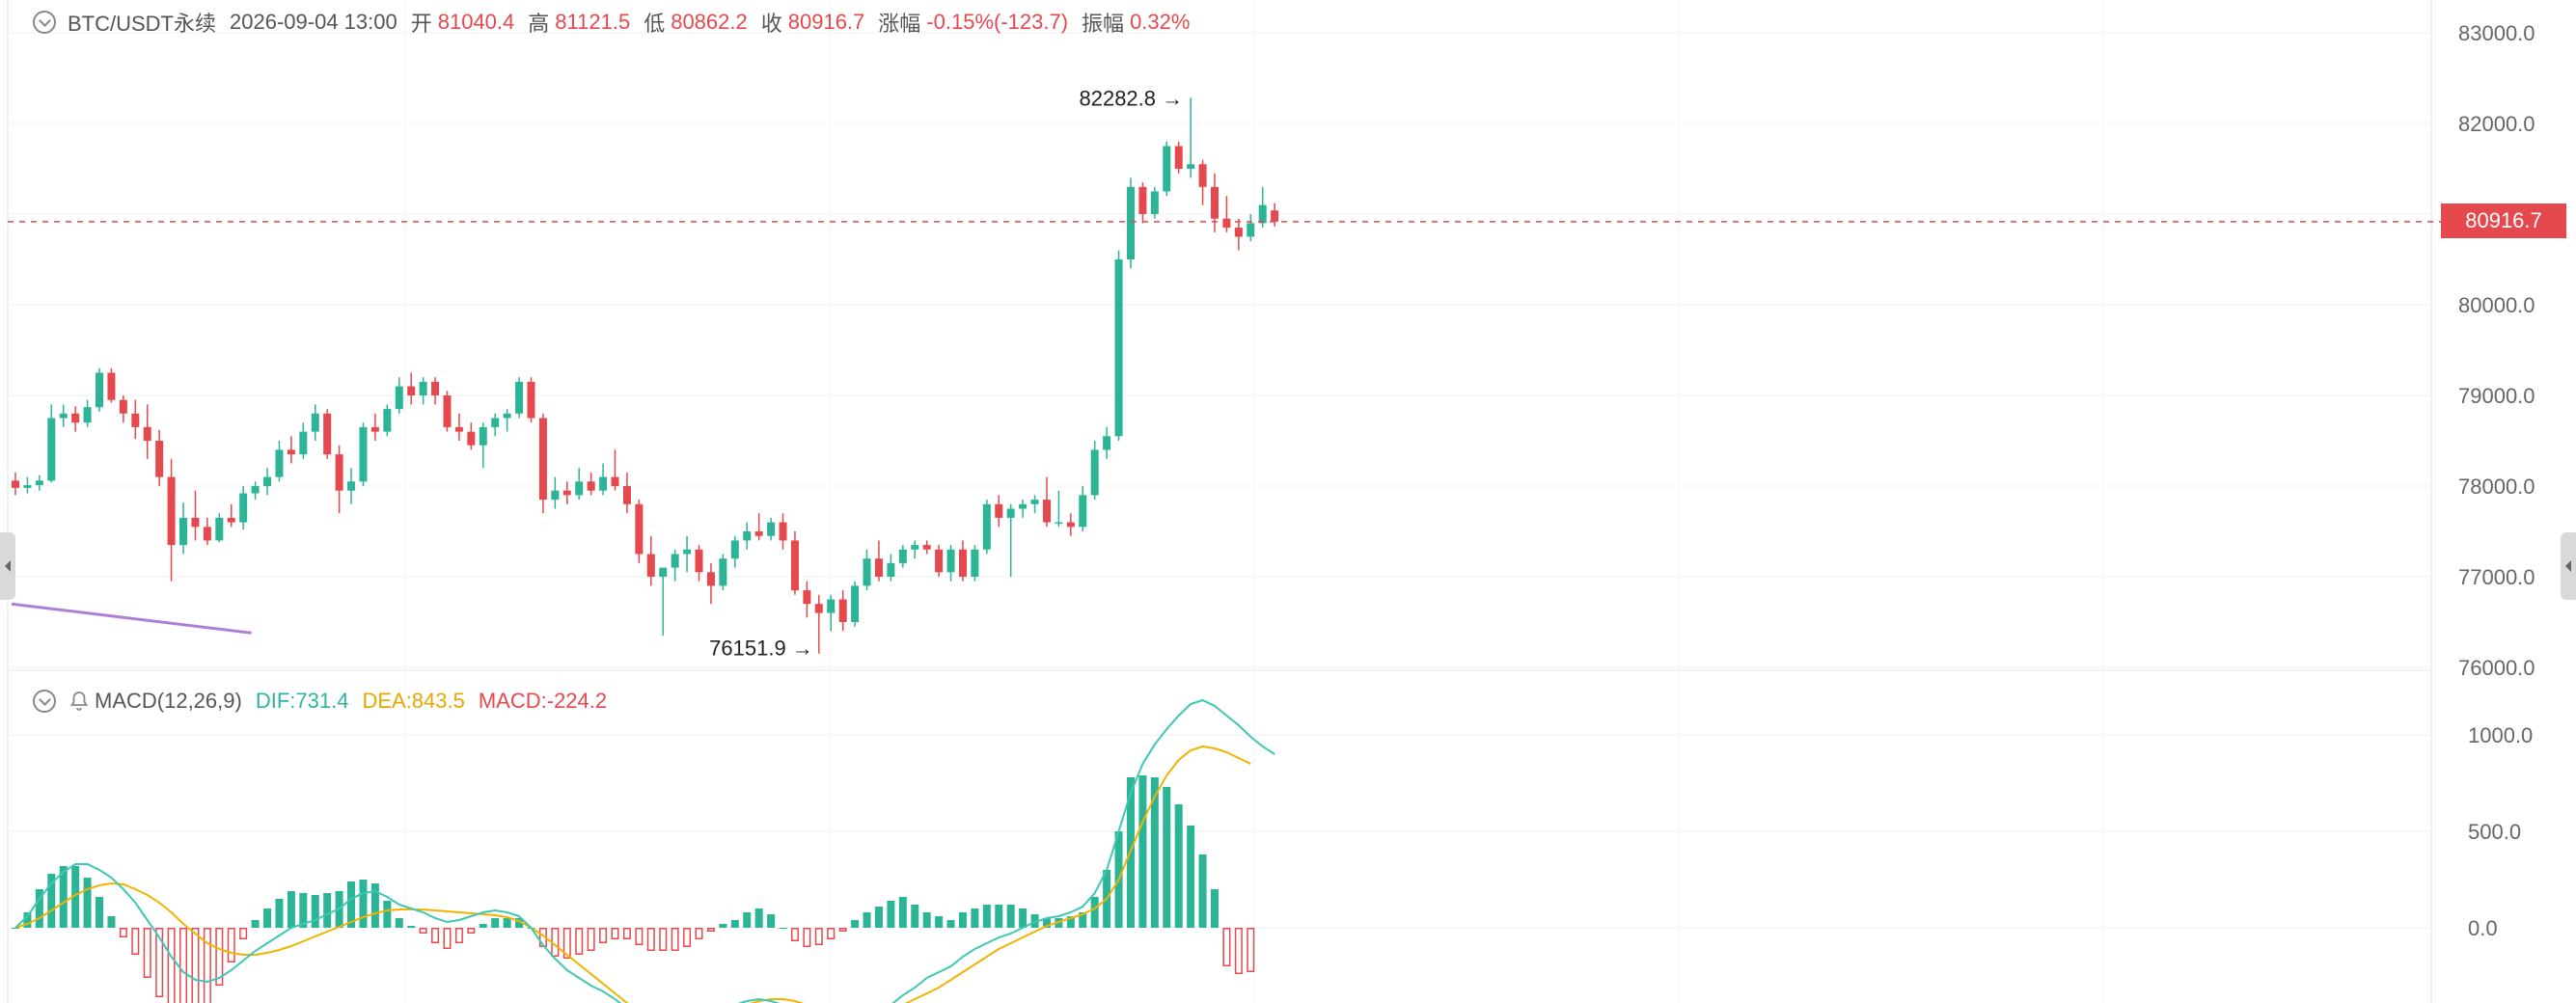 This screenshot has width=2576, height=1003. What do you see at coordinates (644, 850) in the screenshot?
I see `dif-line` at bounding box center [644, 850].